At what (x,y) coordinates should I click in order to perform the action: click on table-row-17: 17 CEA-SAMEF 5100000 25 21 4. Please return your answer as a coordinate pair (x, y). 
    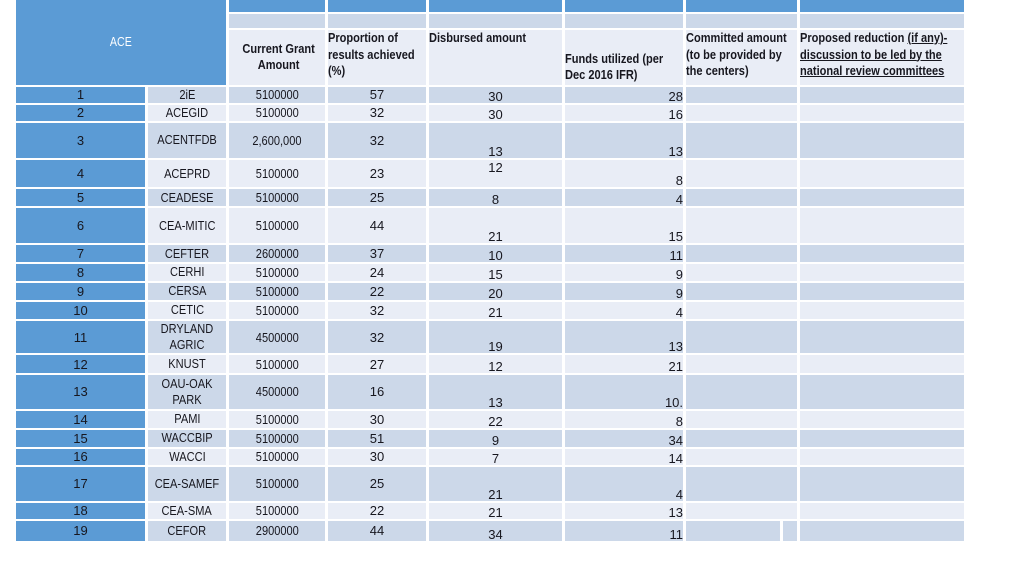
    Looking at the image, I should click on (492, 485).